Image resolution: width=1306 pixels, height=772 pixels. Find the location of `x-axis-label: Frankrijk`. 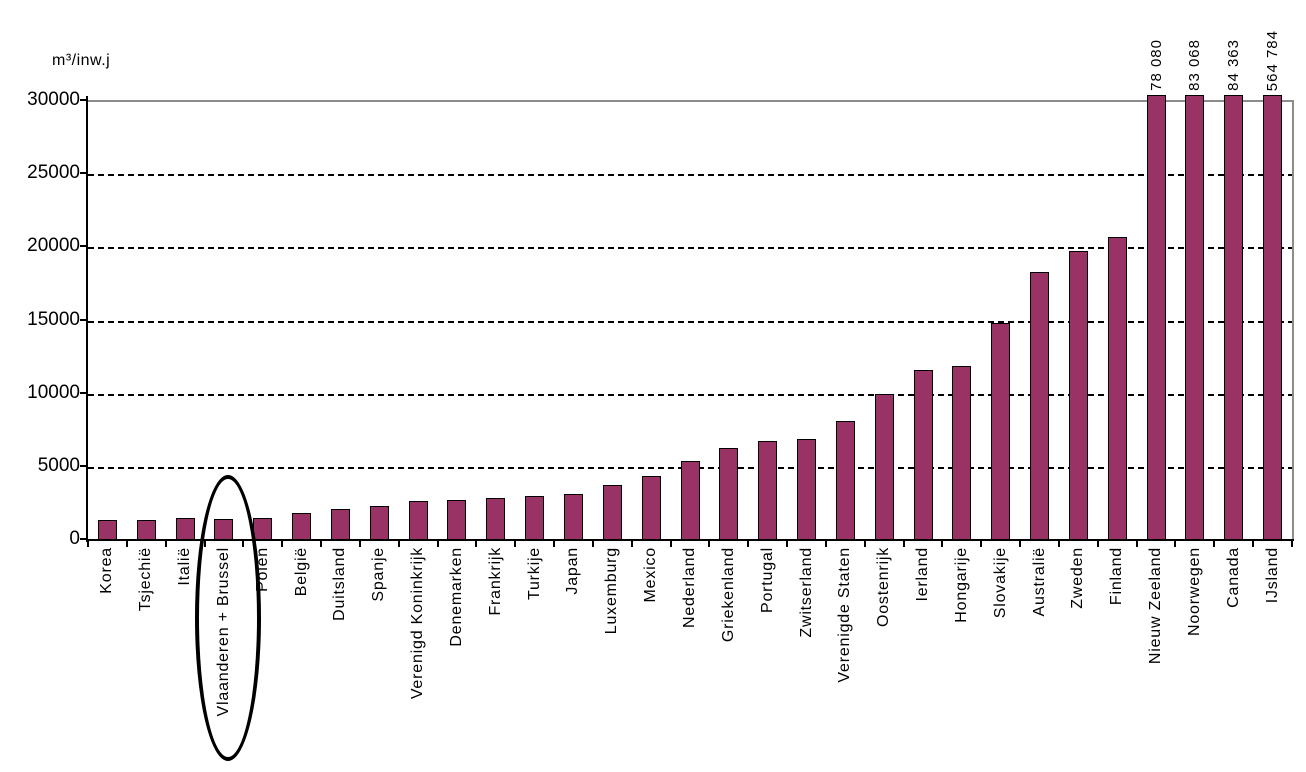

x-axis-label: Frankrijk is located at coordinates (496, 656).